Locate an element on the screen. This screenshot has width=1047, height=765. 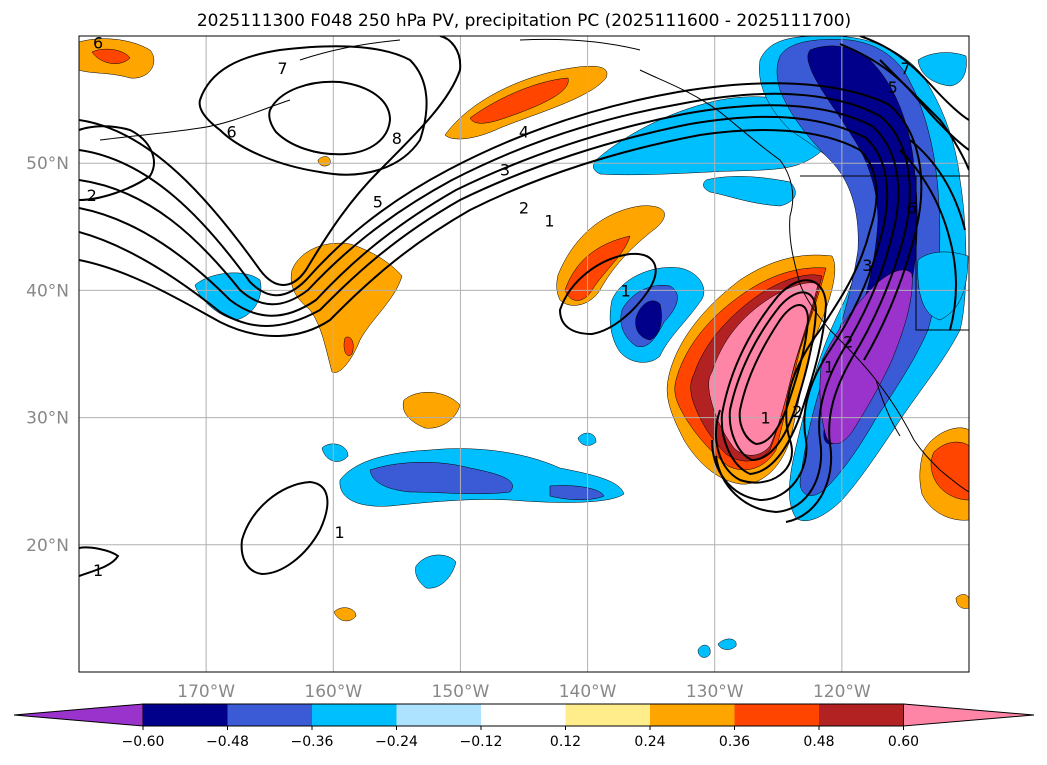
contour-2-west is located at coordinates (117, 163).